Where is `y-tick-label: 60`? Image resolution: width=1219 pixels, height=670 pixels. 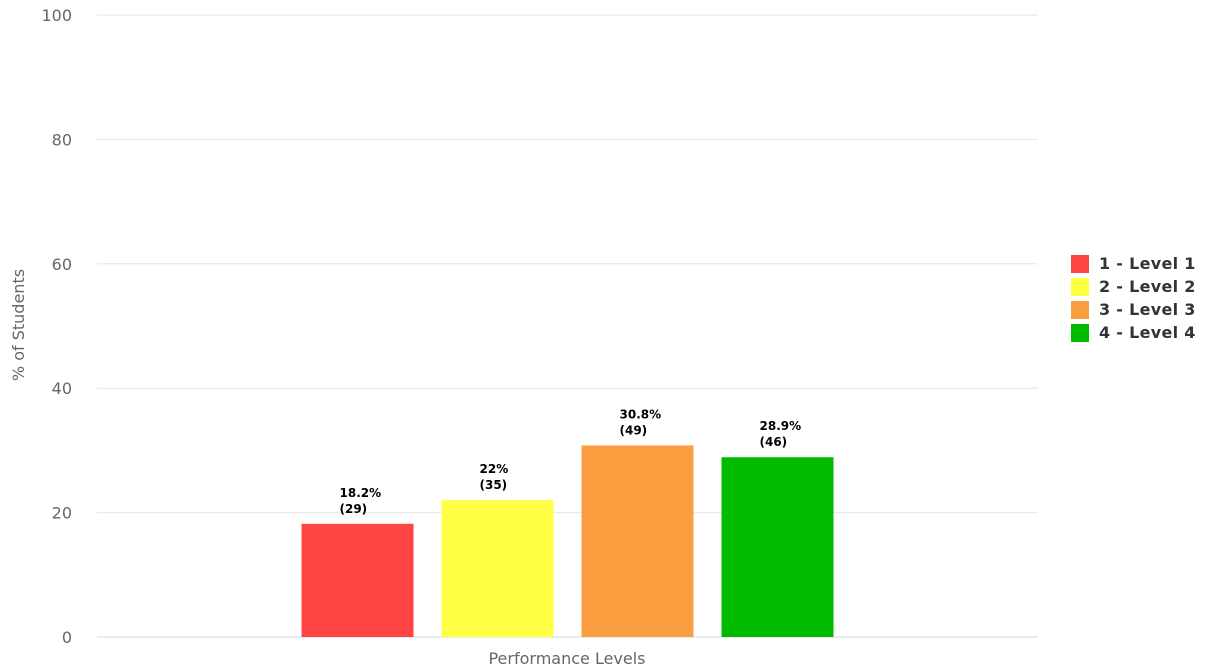
y-tick-label: 60 is located at coordinates (62, 264).